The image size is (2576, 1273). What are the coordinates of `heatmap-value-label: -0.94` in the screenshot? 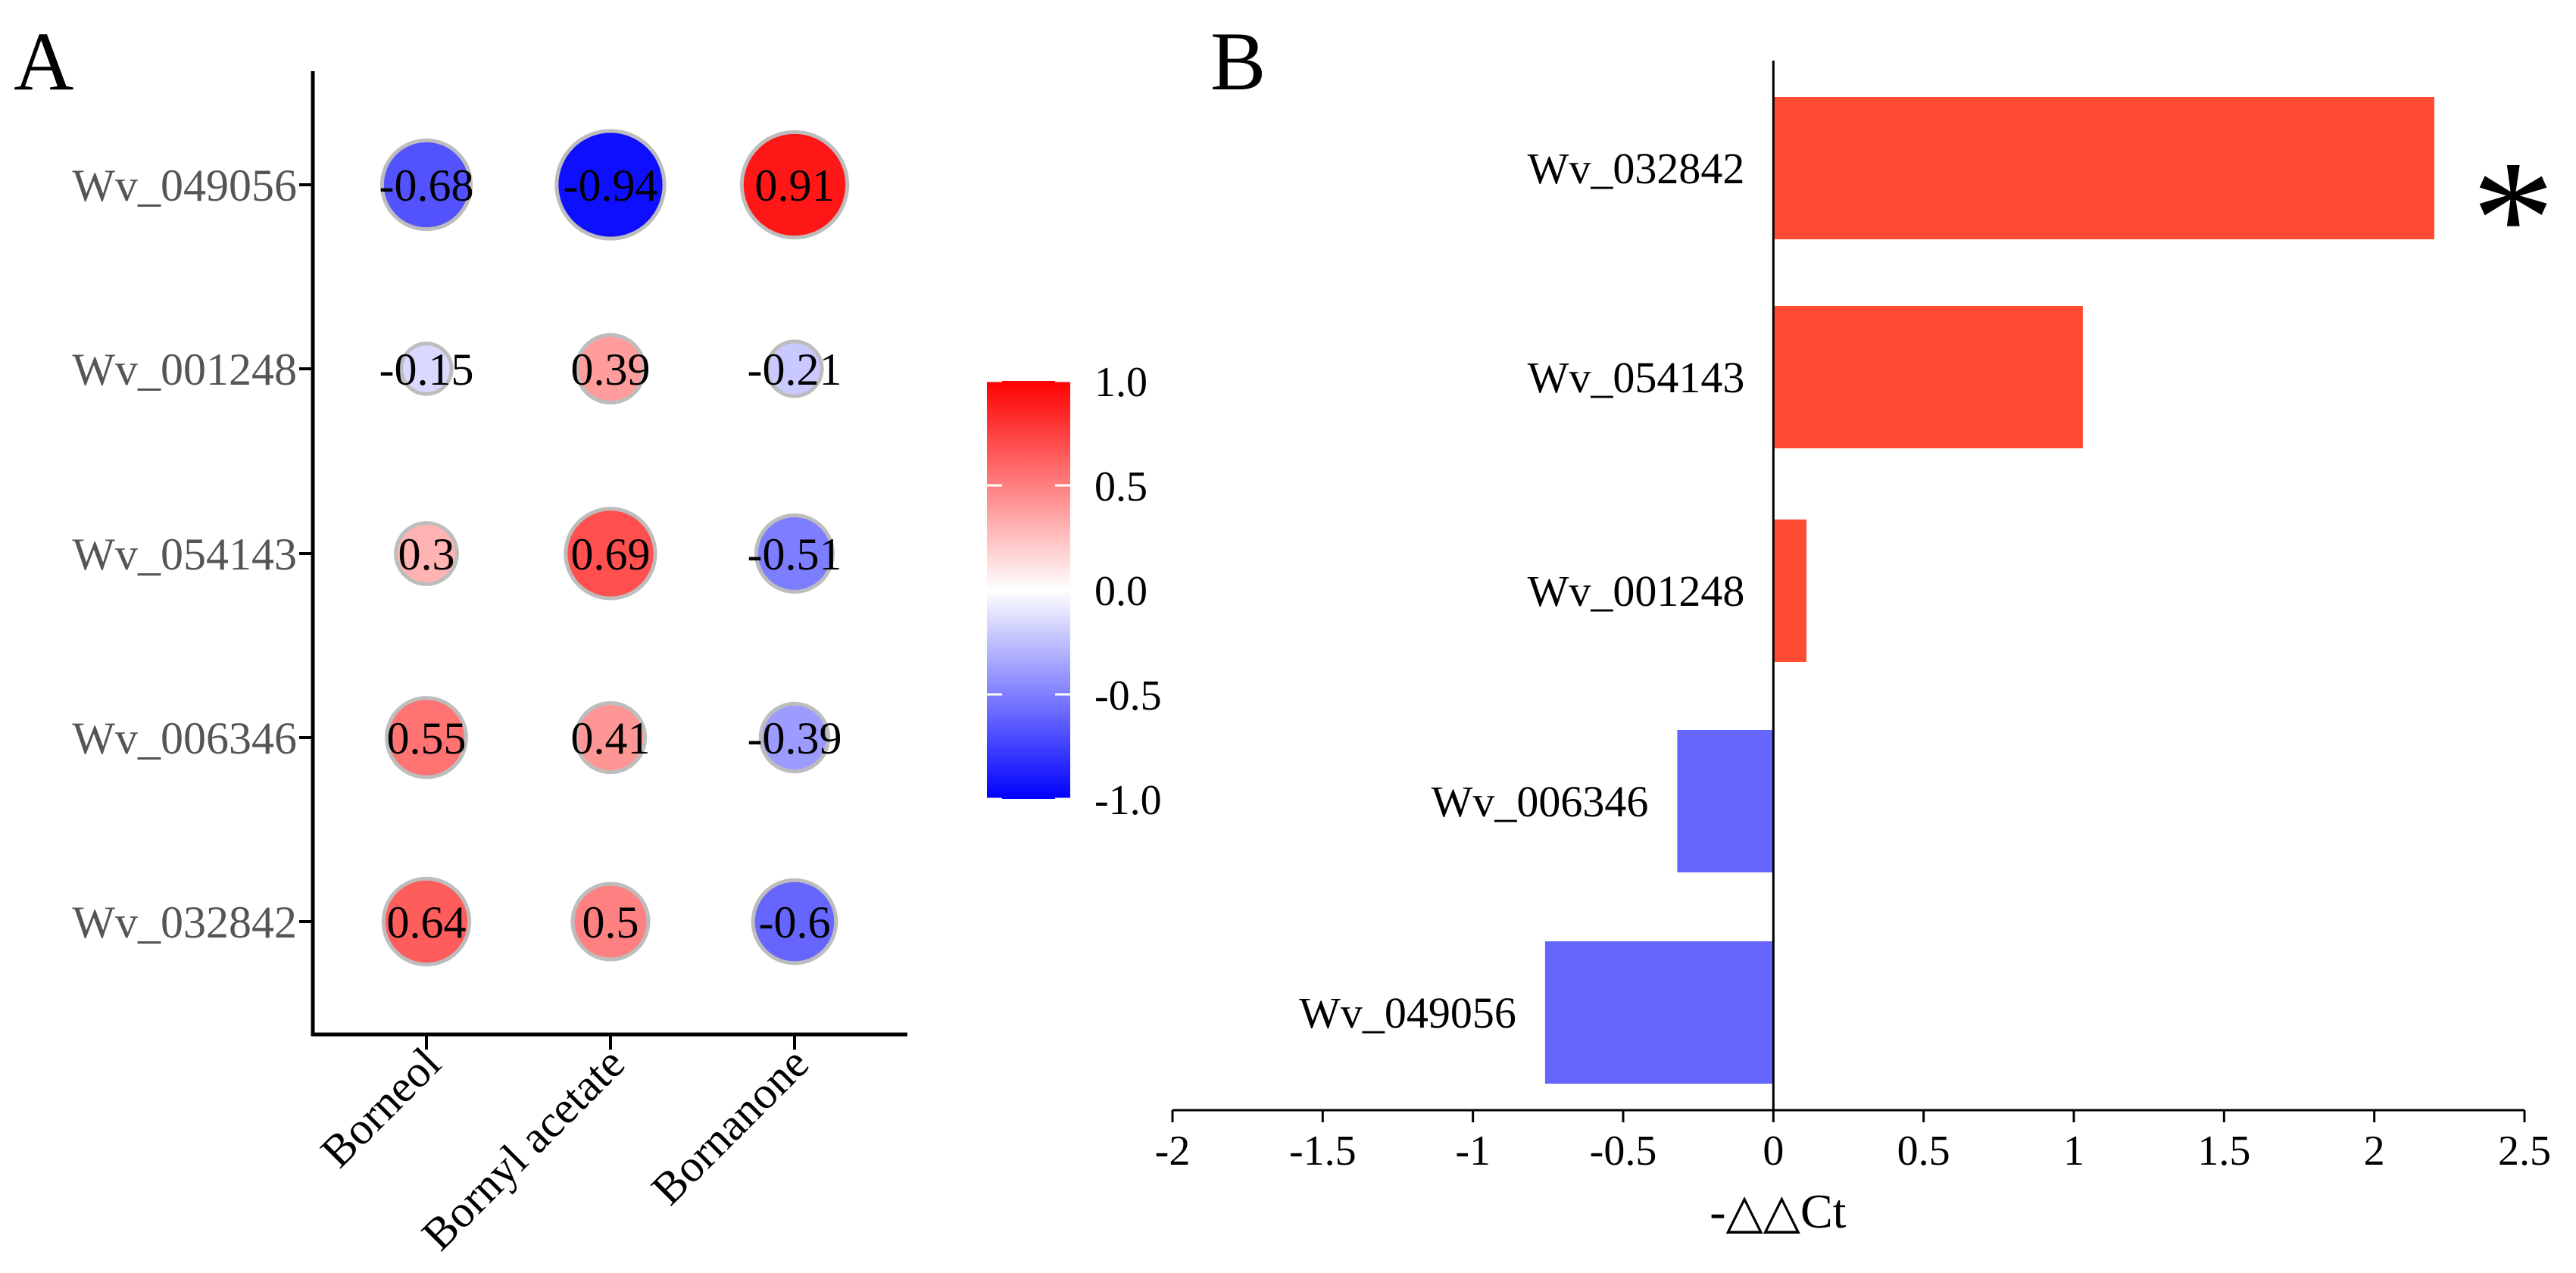 It's located at (611, 186).